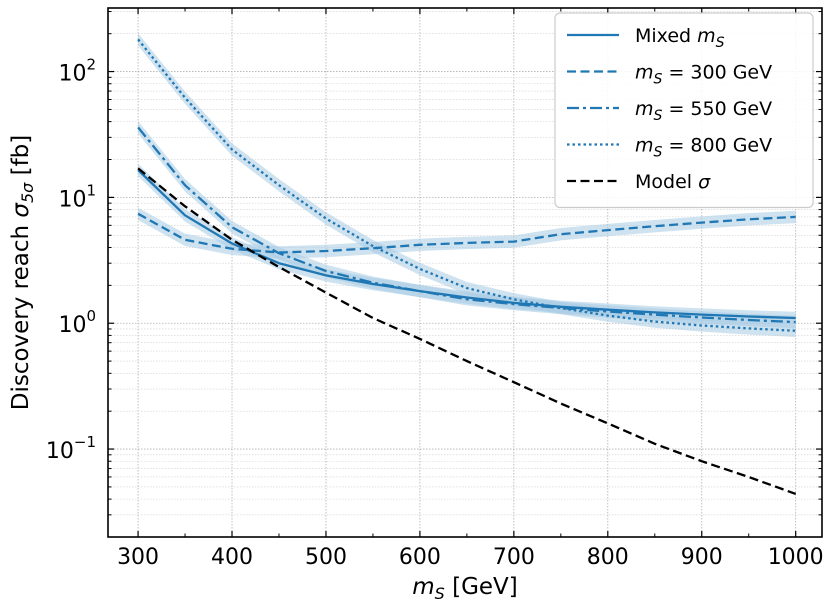 The height and width of the screenshot is (606, 830). What do you see at coordinates (680, 38) in the screenshot?
I see `mixed-legend-label: Mixed mS` at bounding box center [680, 38].